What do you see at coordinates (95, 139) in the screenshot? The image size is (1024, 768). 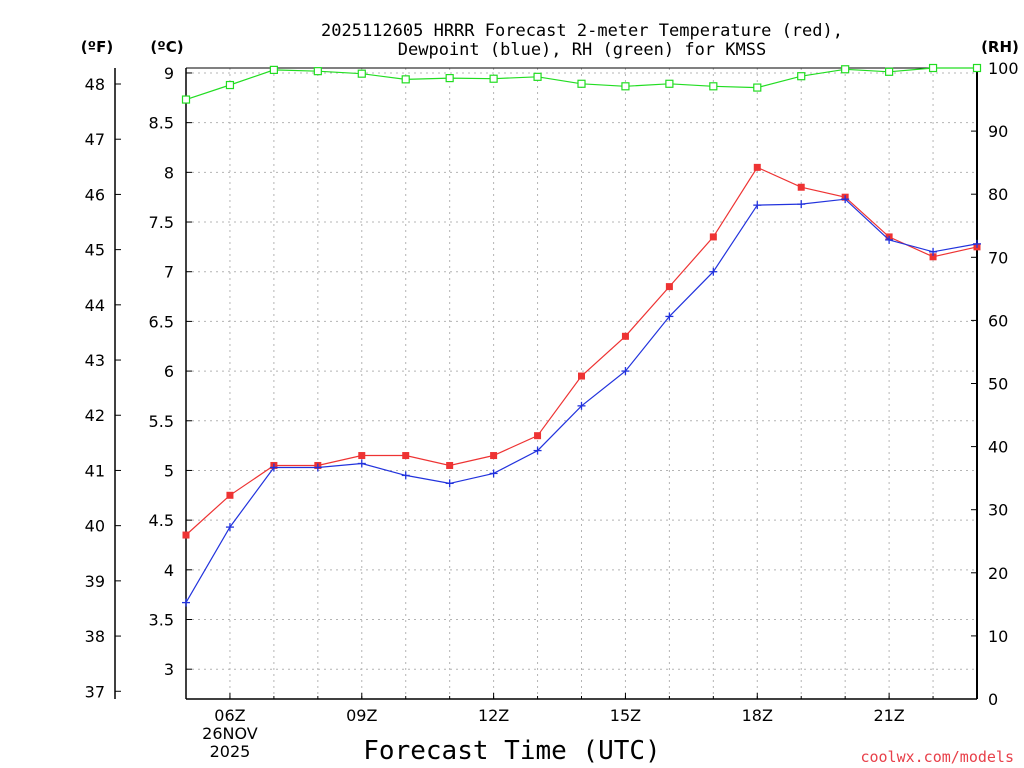 I see `fahrenheit-tick-label: 47` at bounding box center [95, 139].